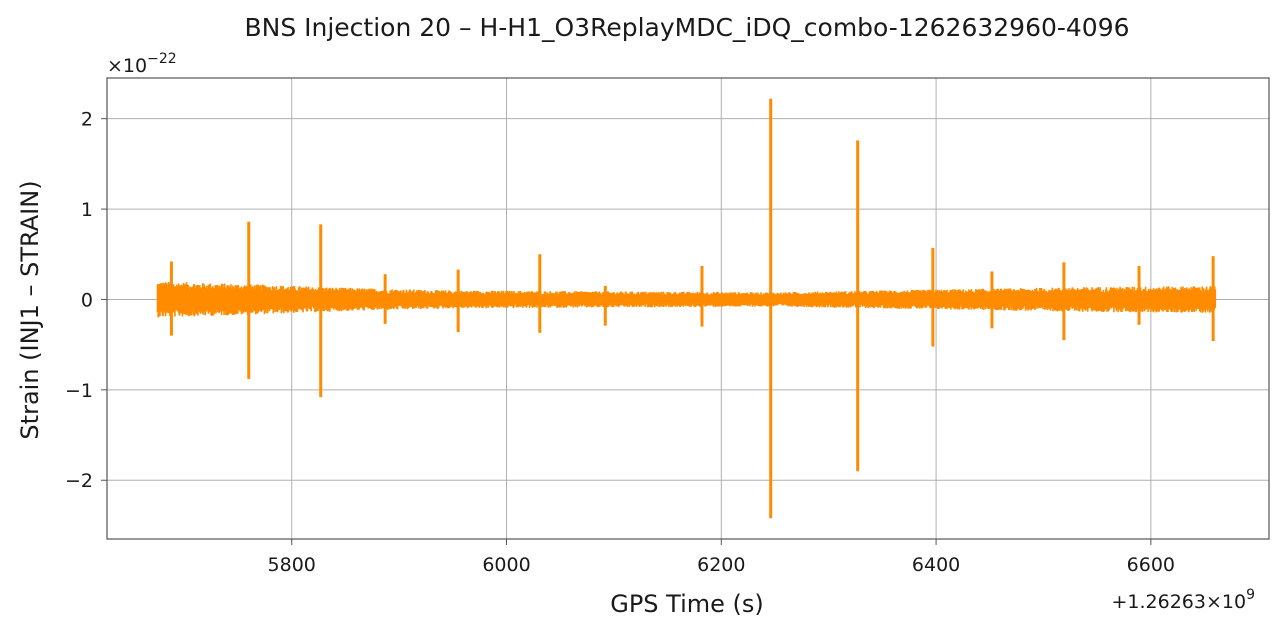  Describe the element at coordinates (1250, 595) in the screenshot. I see `x-offset-exponent: 9` at that location.